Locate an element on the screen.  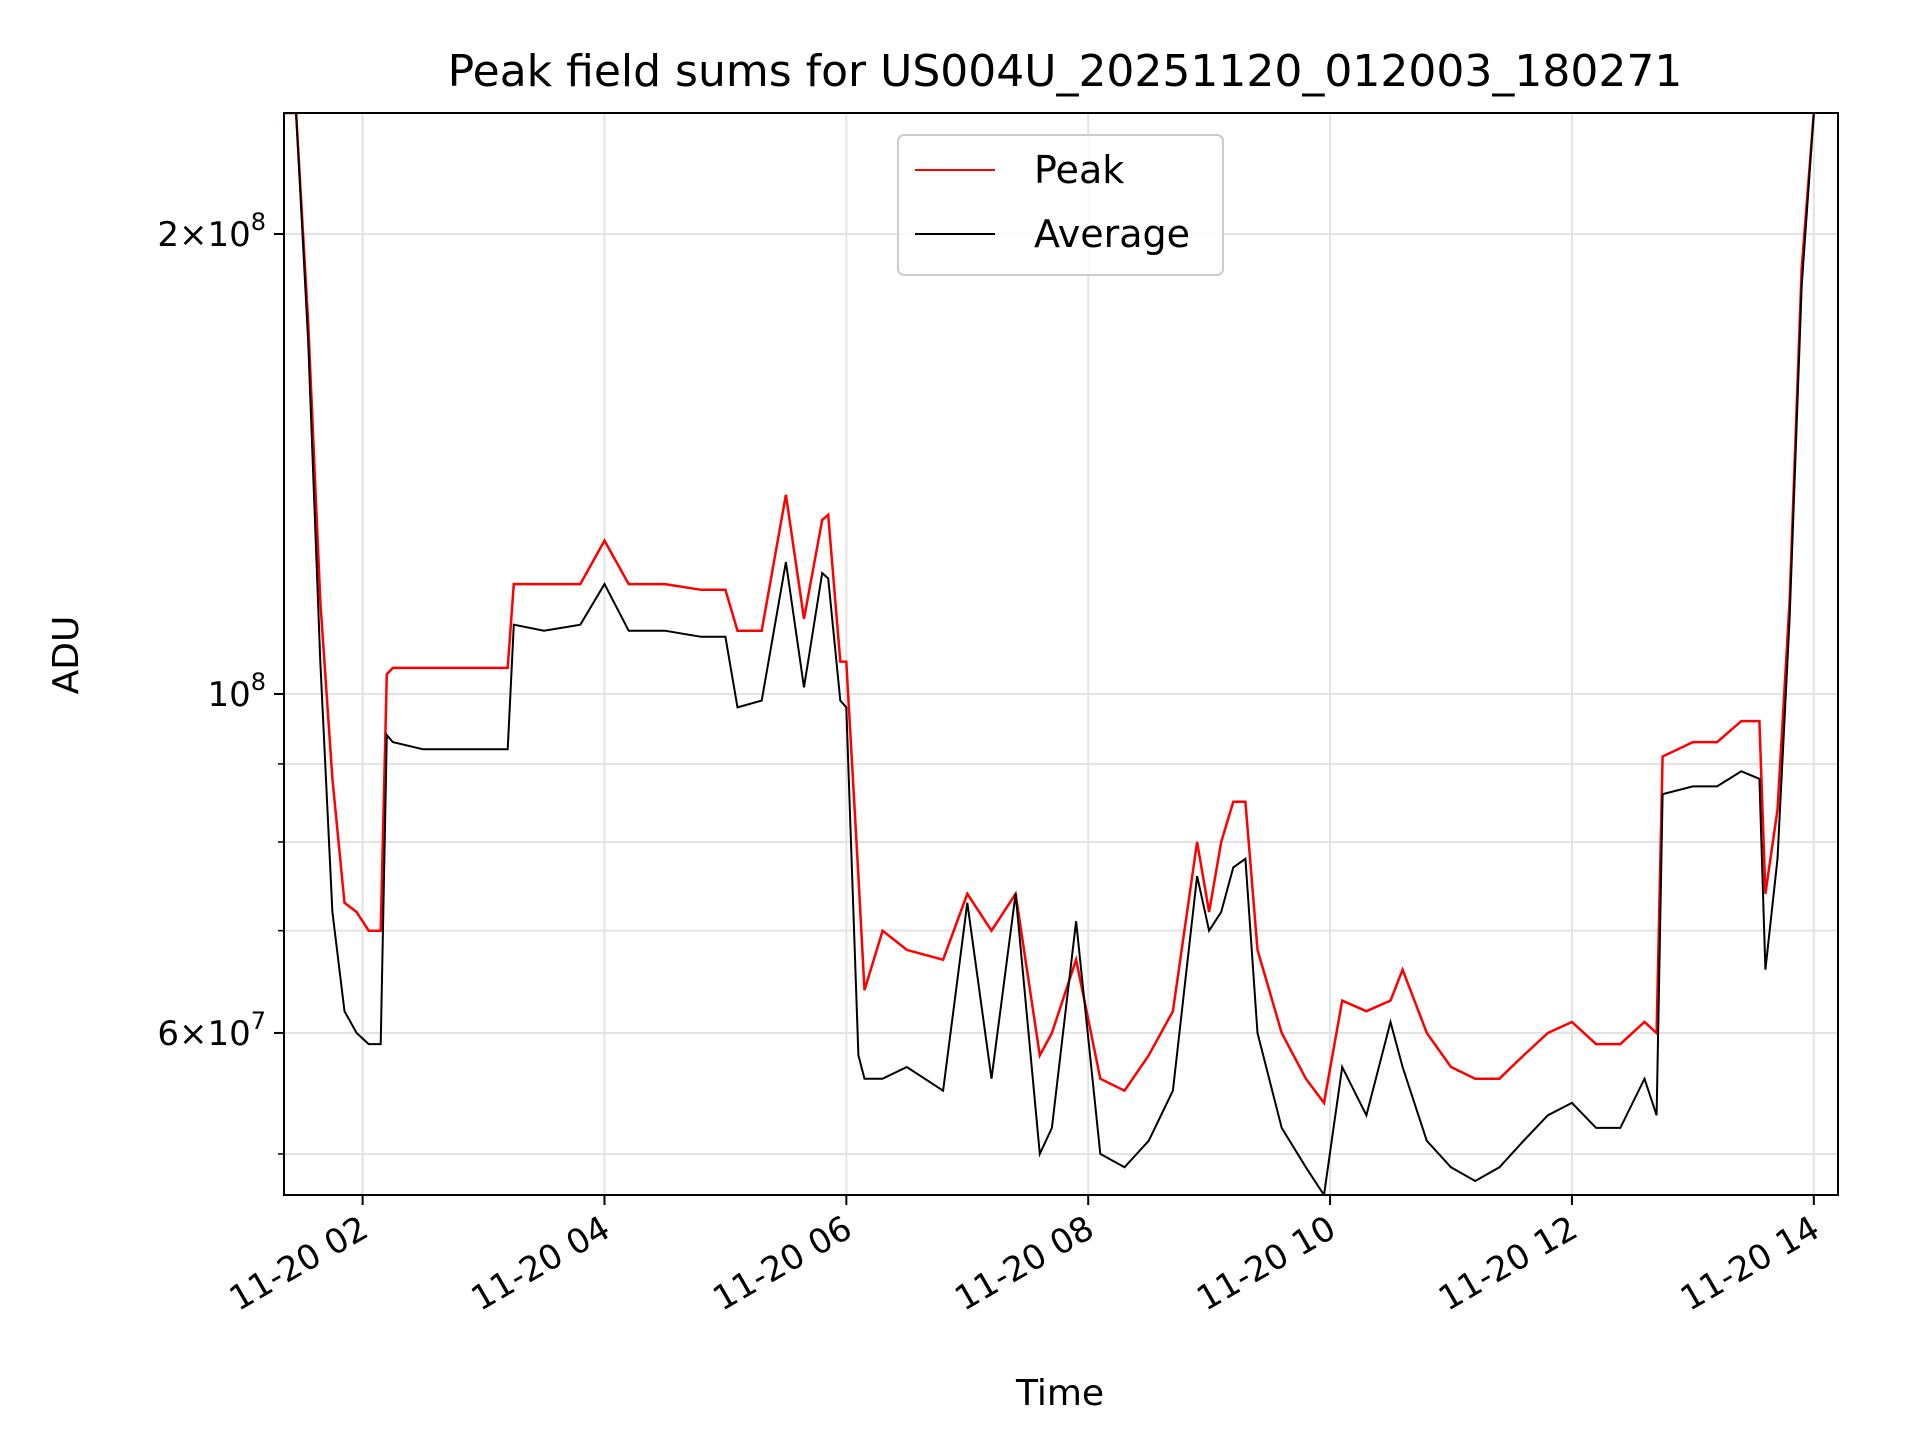
x-tick-label: 11-20 10 is located at coordinates (1266, 1263).